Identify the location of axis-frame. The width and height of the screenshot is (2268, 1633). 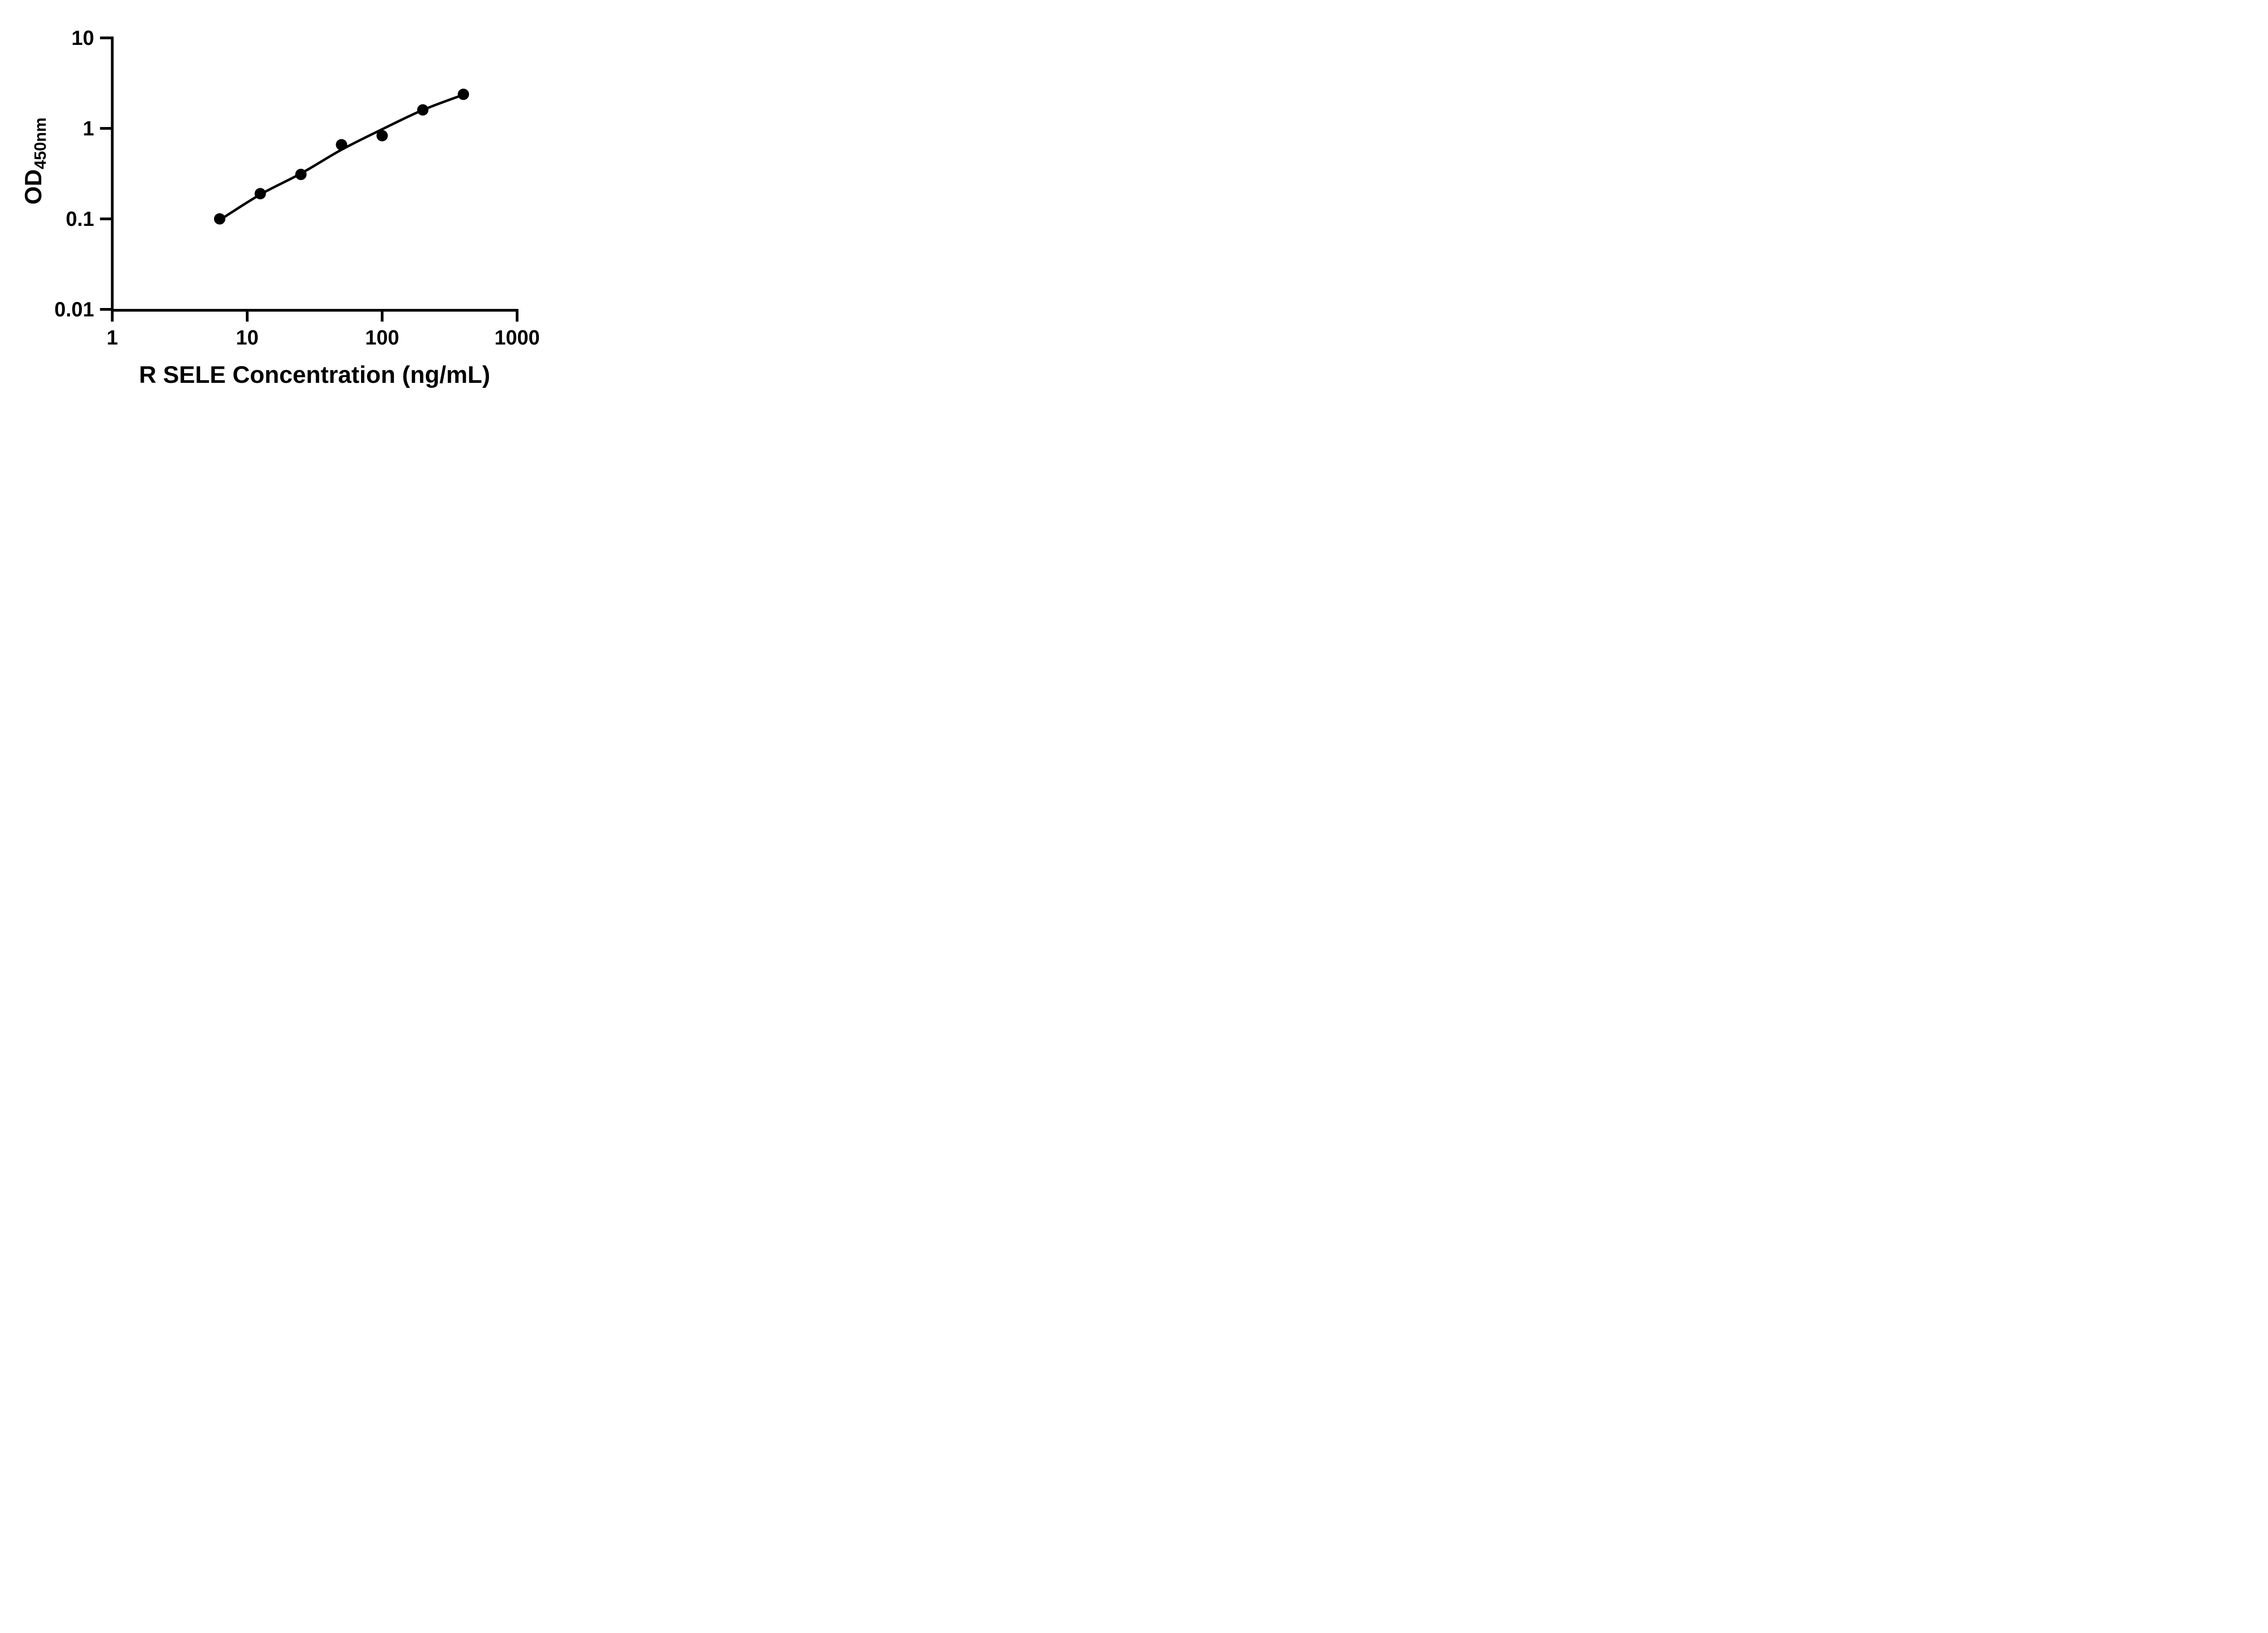
(309, 179).